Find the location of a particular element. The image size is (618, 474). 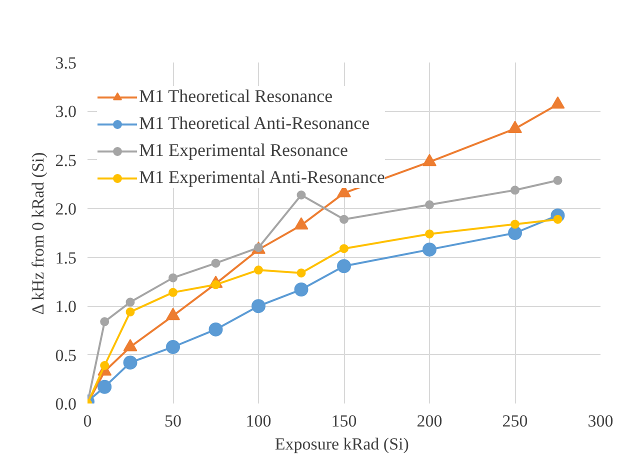

legend-label: M1 Theoretical Anti-Resonance is located at coordinates (254, 123).